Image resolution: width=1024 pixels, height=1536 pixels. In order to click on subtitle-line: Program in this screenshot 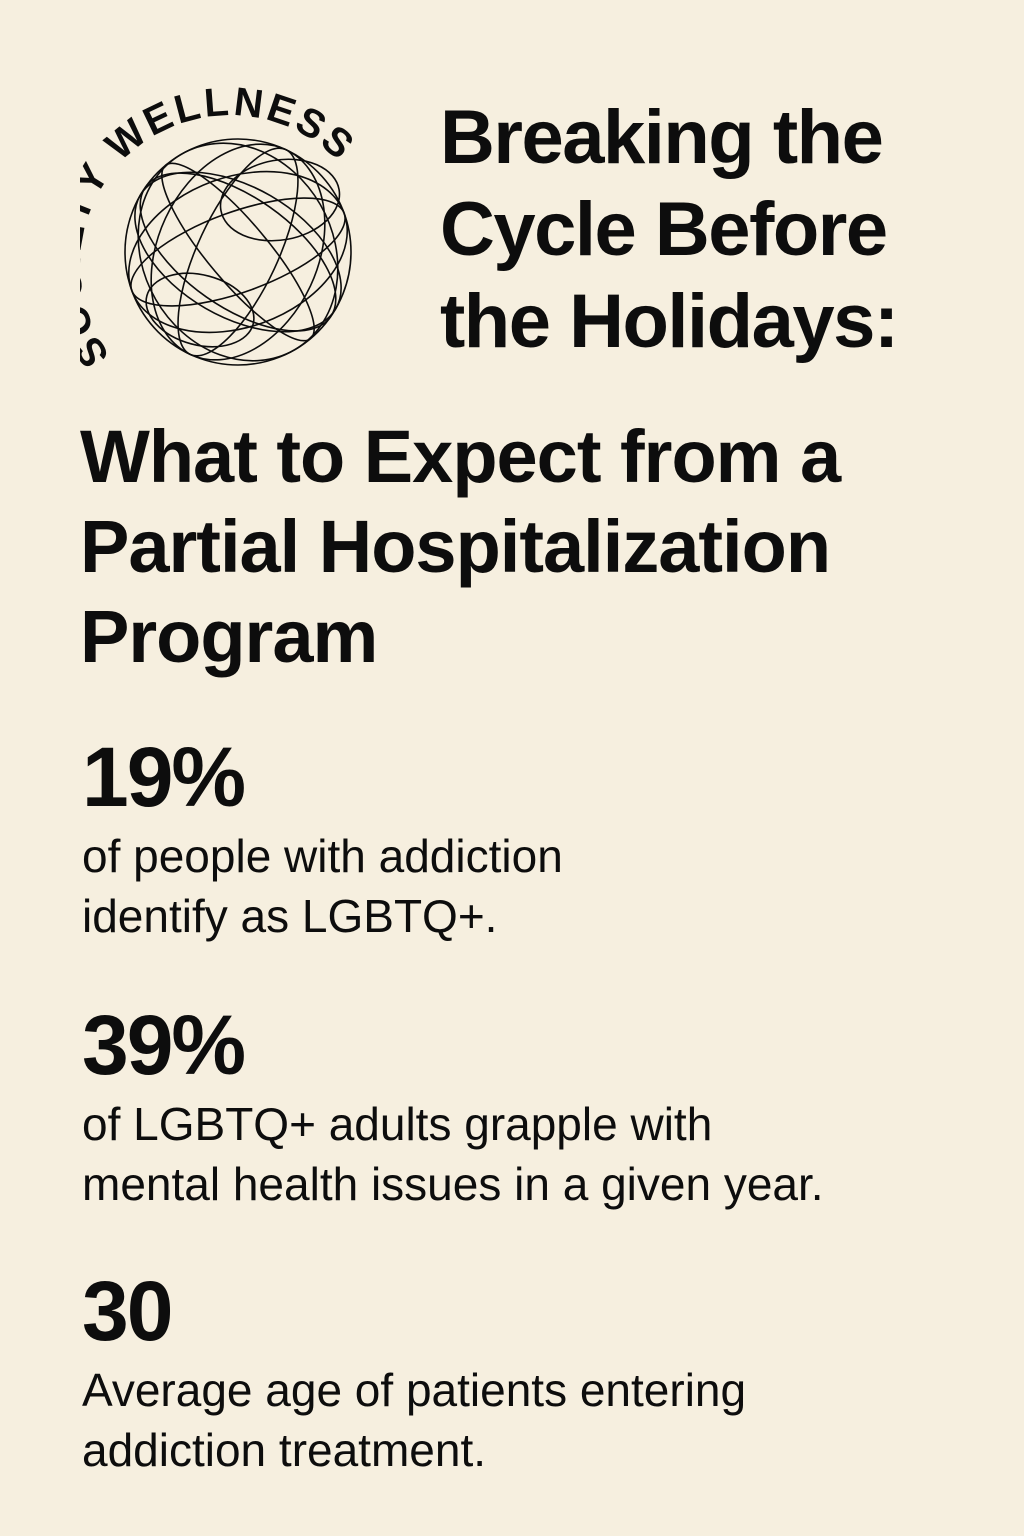, I will do `click(229, 636)`.